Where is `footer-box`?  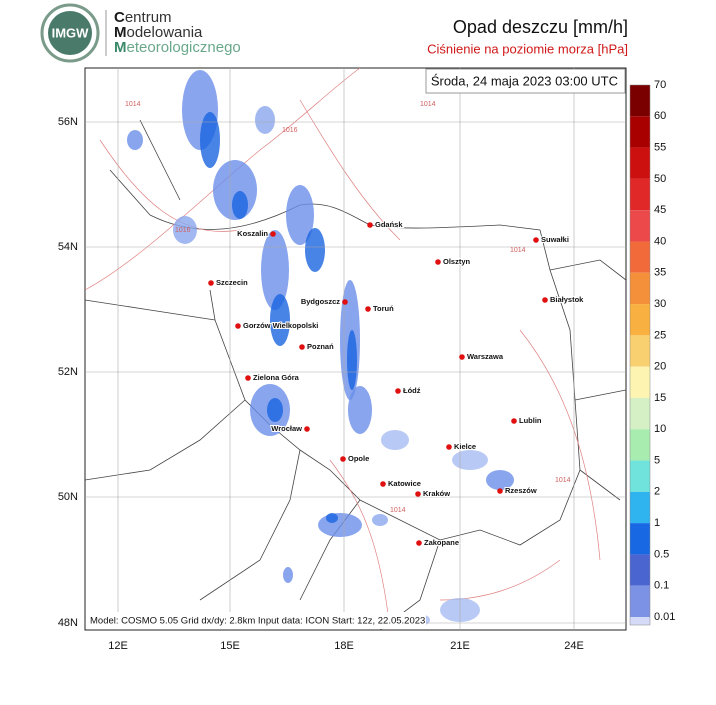 footer-box is located at coordinates (256, 620).